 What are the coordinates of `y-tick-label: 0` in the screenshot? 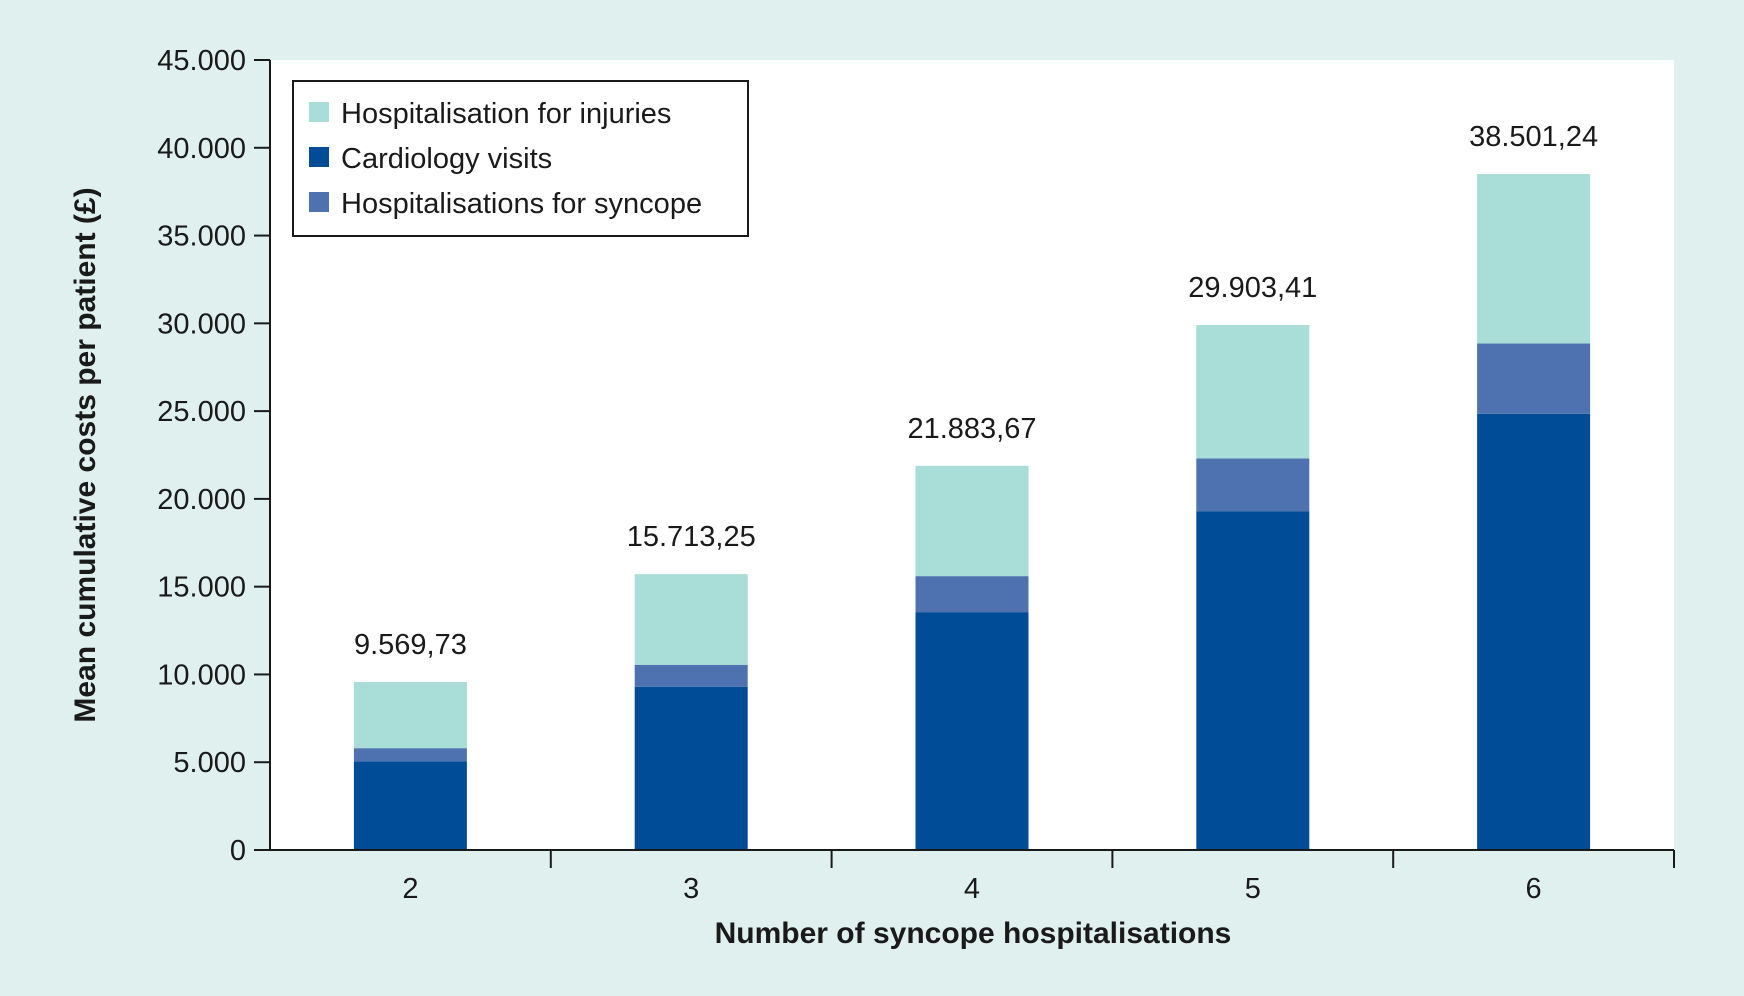 It's located at (238, 851).